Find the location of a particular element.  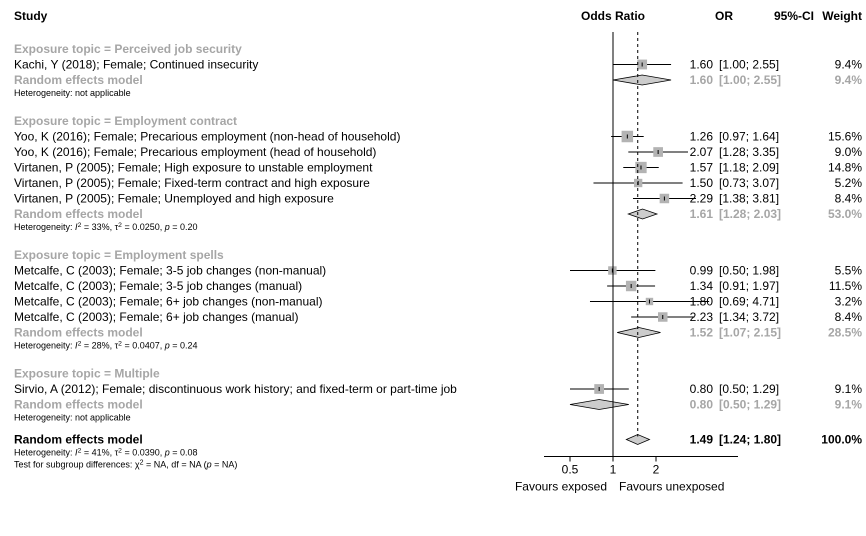

overall-pooled-label: Random effects model is located at coordinates (78, 440).